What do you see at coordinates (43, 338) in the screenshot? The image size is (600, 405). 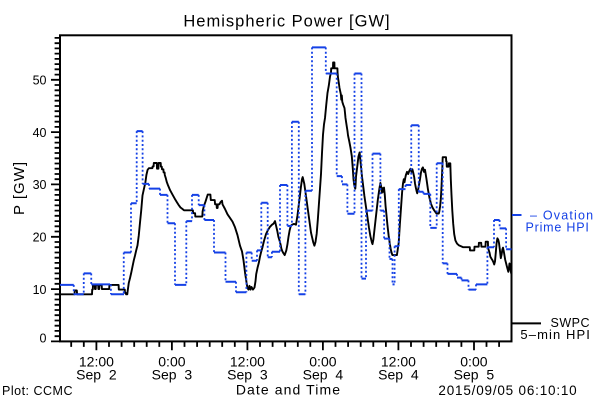 I see `svg-text: 0` at bounding box center [43, 338].